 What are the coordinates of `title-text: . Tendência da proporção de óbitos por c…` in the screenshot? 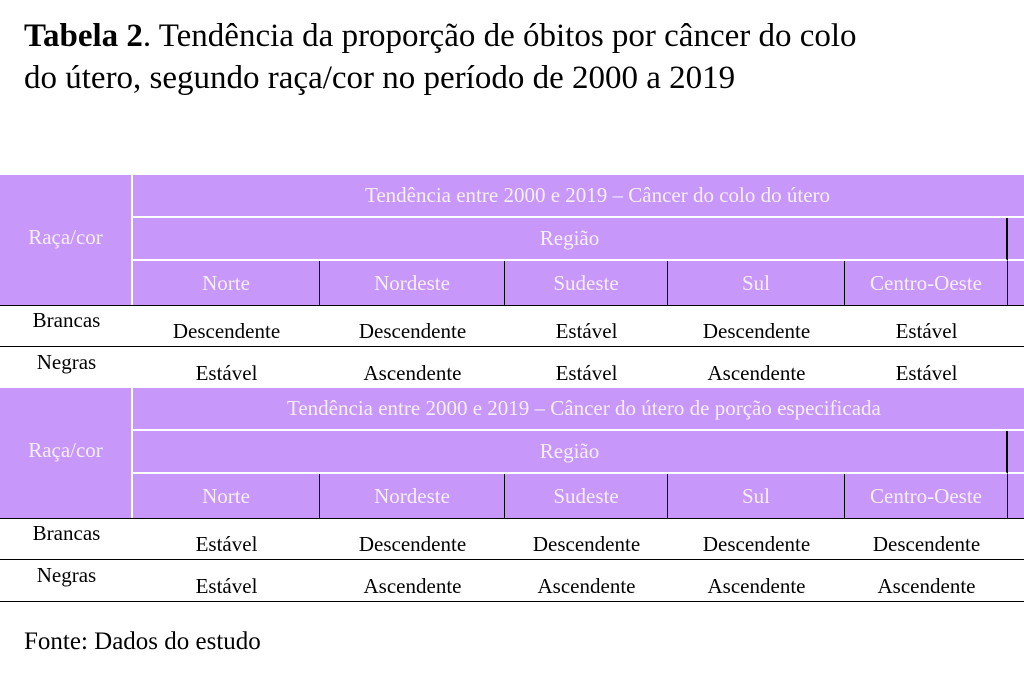 It's located at (499, 36).